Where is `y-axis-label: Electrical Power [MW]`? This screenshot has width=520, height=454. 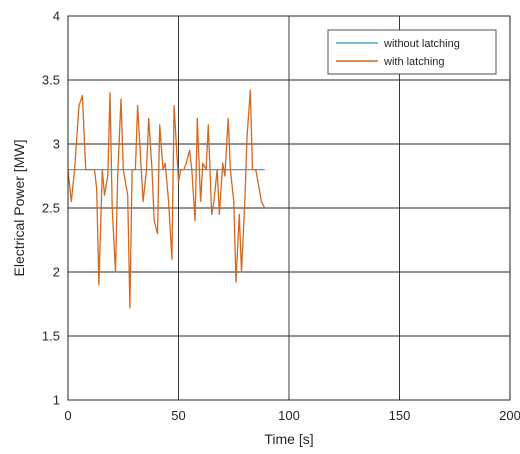 y-axis-label: Electrical Power [MW] is located at coordinates (19, 208).